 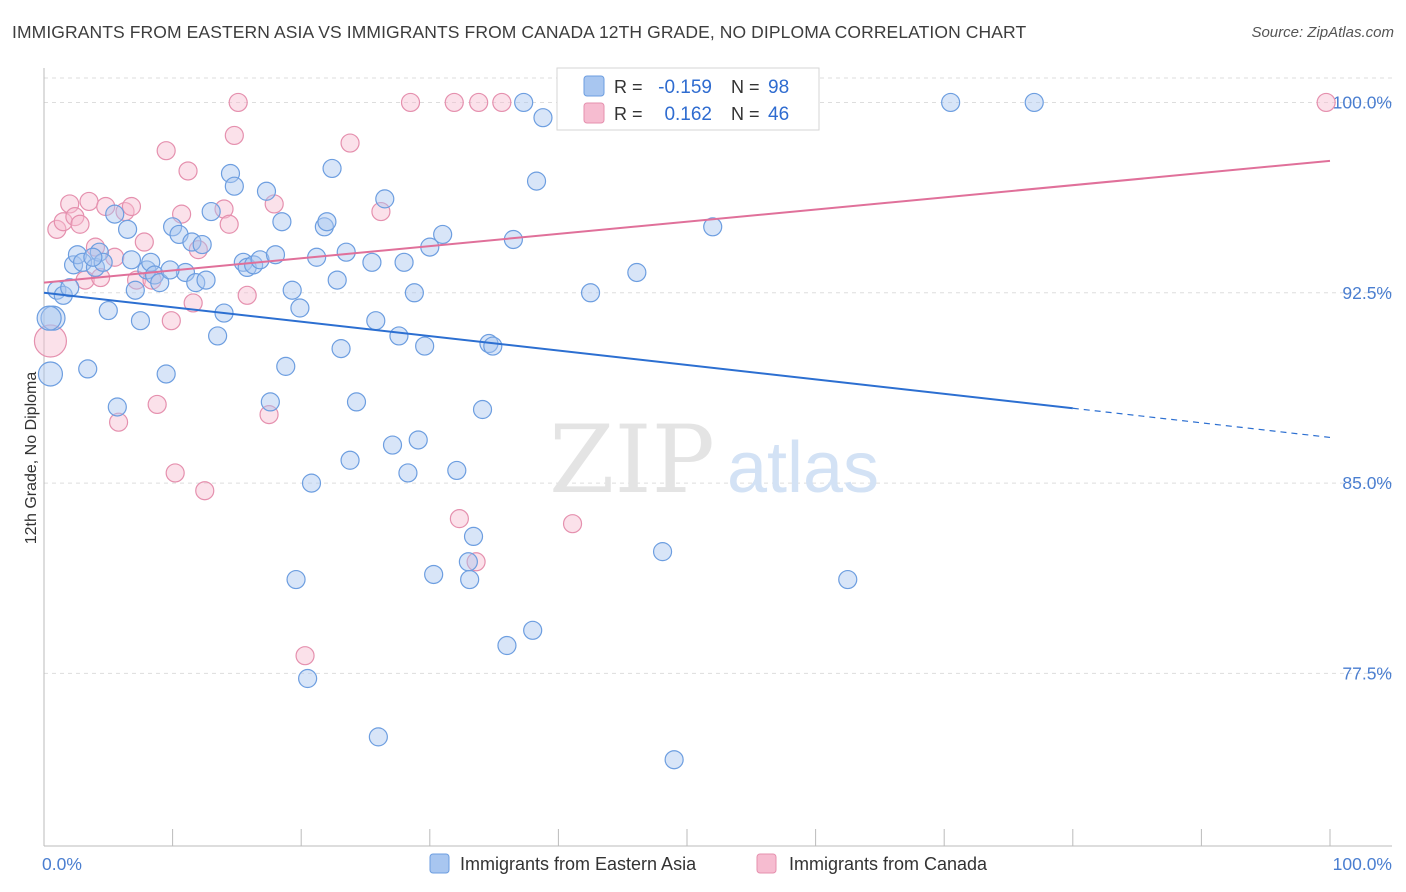 I want to click on legend-n-value-pink: 46, so click(x=778, y=114).